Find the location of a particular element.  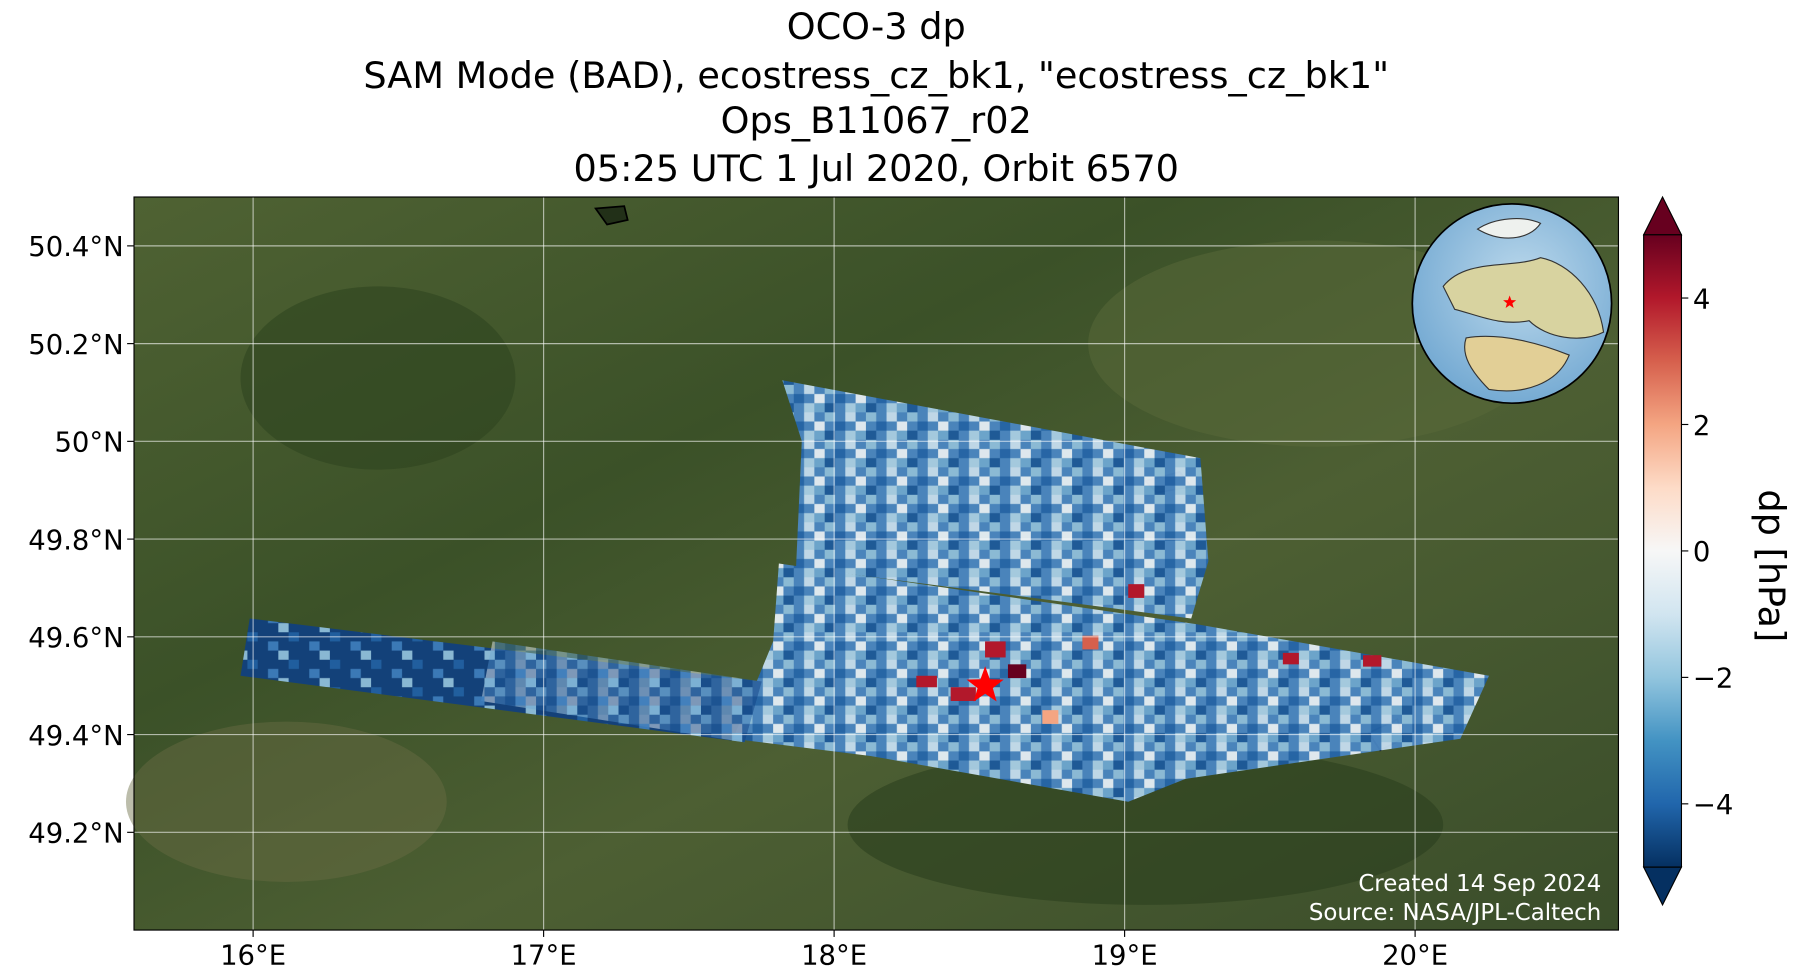

y-tick-label: 49.2°N is located at coordinates (75, 834).